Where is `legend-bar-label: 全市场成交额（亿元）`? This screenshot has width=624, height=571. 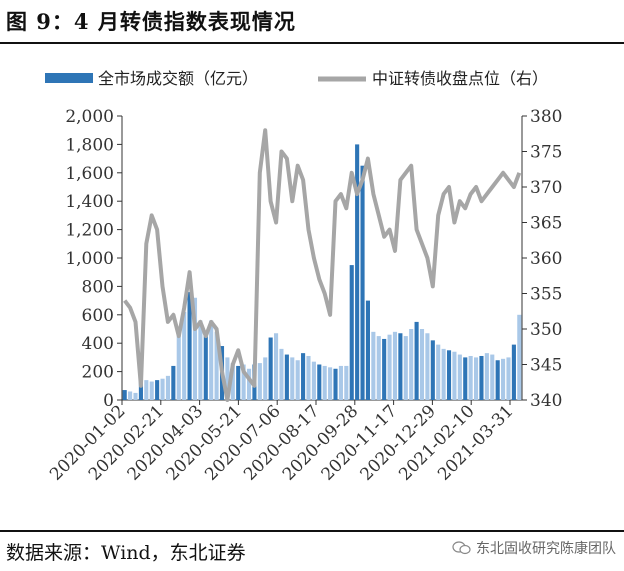
legend-bar-label: 全市场成交额（亿元） is located at coordinates (178, 78).